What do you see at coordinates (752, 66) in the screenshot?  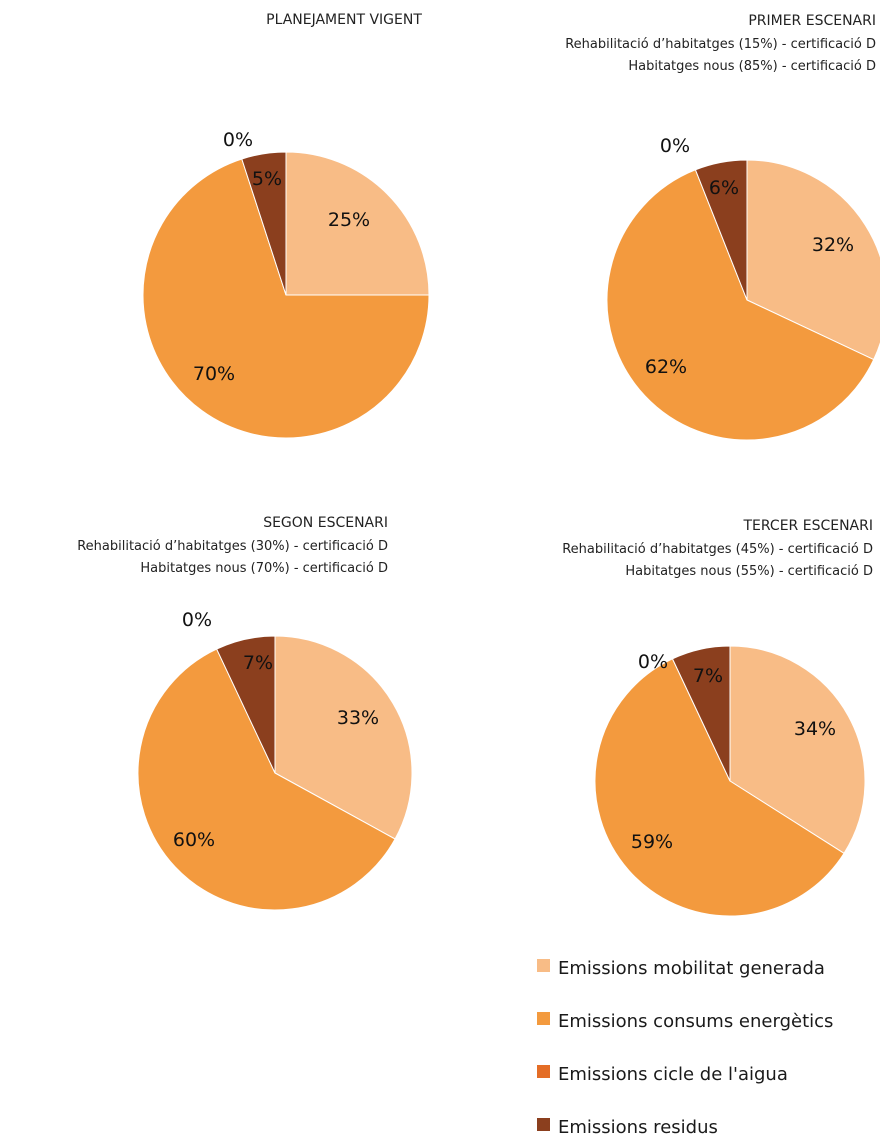 I see `chart-subtitle: Habitatges nous (85%) - certificació D` at bounding box center [752, 66].